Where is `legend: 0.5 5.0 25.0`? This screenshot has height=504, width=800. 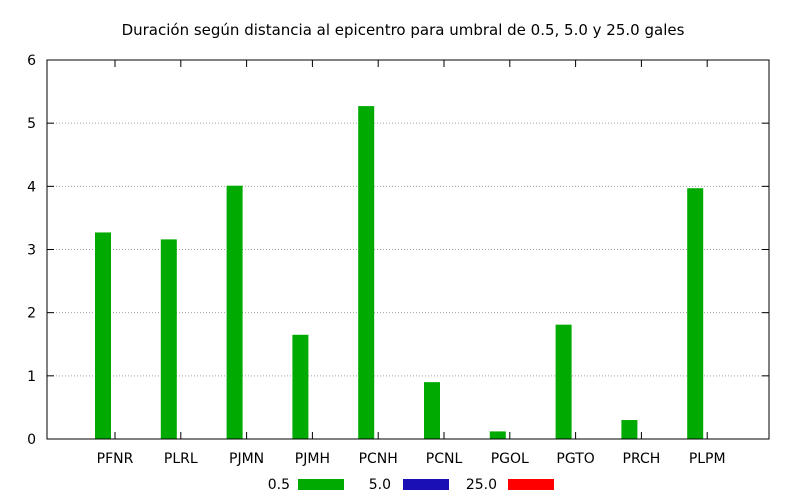
legend: 0.5 5.0 25.0 is located at coordinates (411, 485).